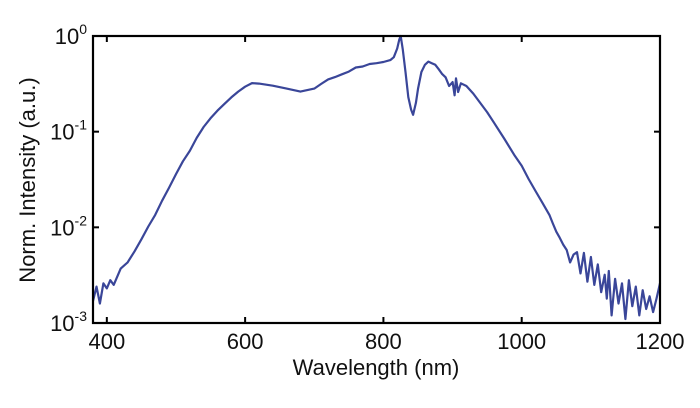 This screenshot has height=408, width=700. What do you see at coordinates (106, 341) in the screenshot?
I see `x-tick-label: 400` at bounding box center [106, 341].